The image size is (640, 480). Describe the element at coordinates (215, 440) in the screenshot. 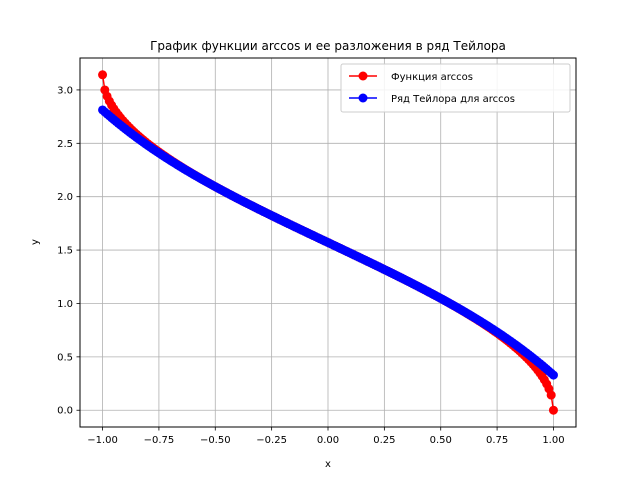

I see `x-tick-label: −0.50` at that location.